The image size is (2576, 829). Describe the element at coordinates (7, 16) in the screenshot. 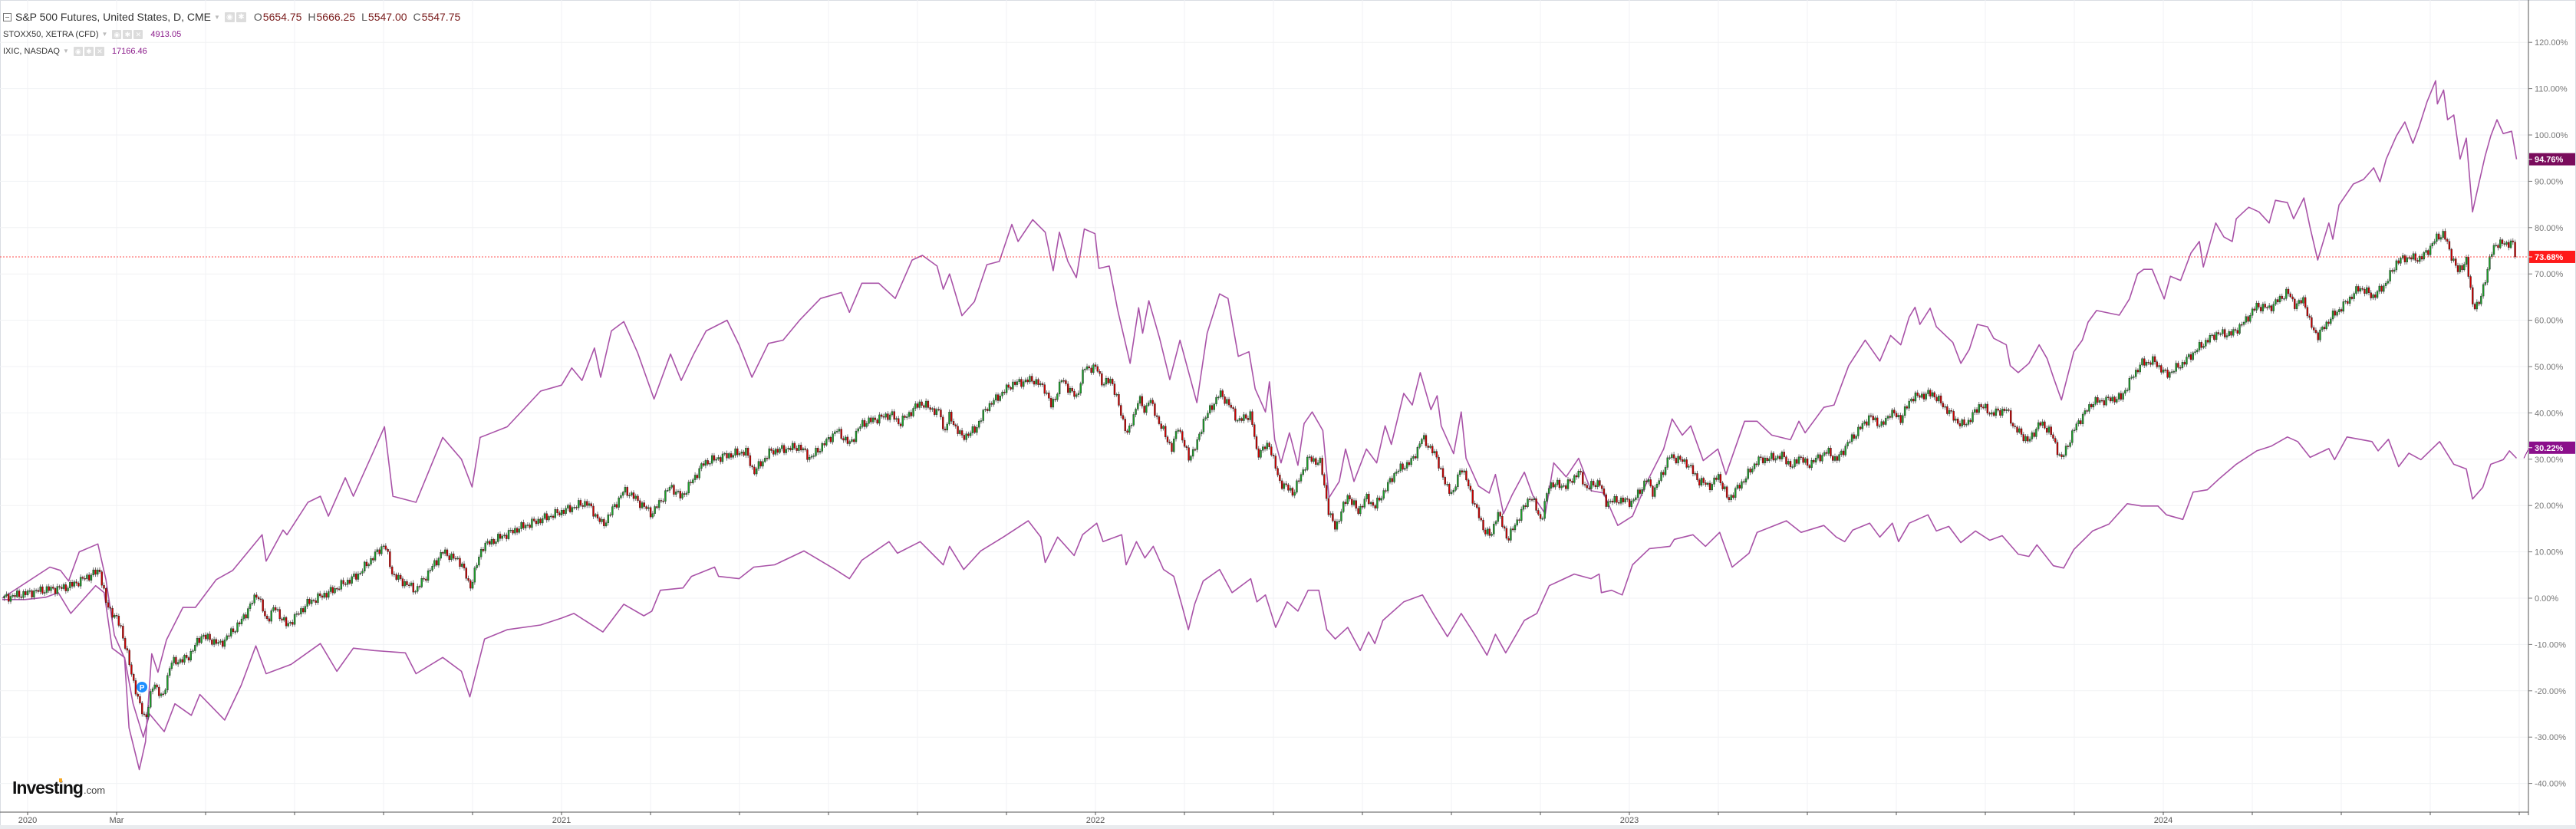

I see `collapse-legend-icon` at that location.